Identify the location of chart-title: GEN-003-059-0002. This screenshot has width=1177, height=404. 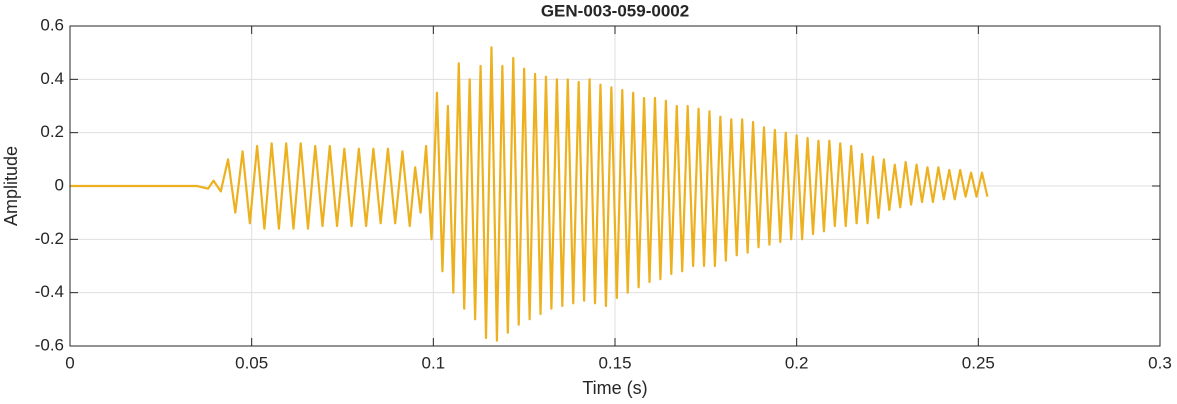
(615, 10).